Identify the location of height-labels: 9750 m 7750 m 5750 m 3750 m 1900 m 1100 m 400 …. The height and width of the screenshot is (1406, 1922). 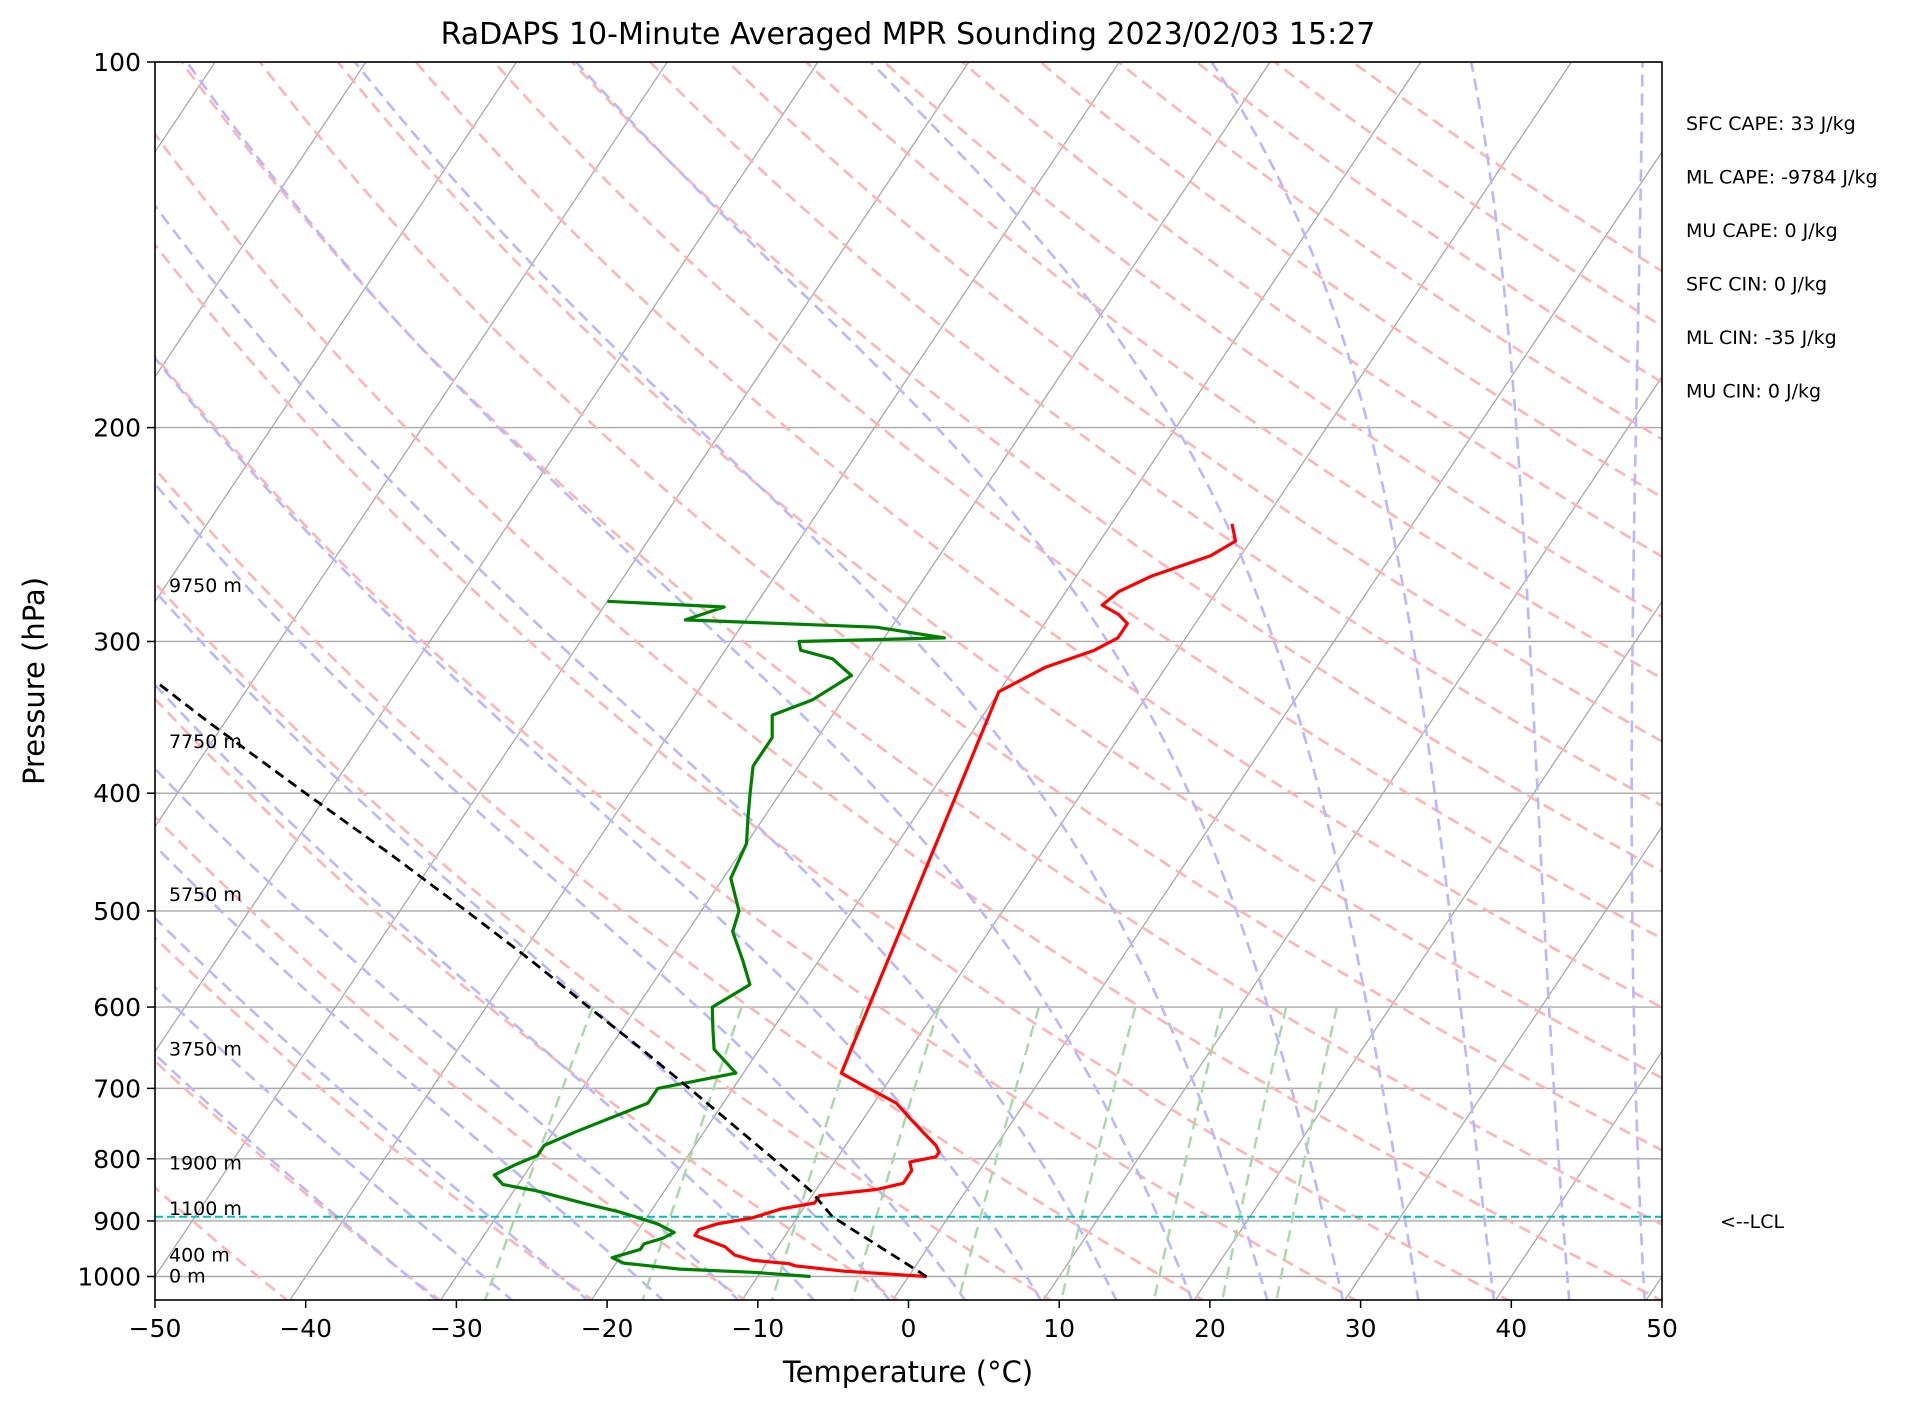
(205, 931).